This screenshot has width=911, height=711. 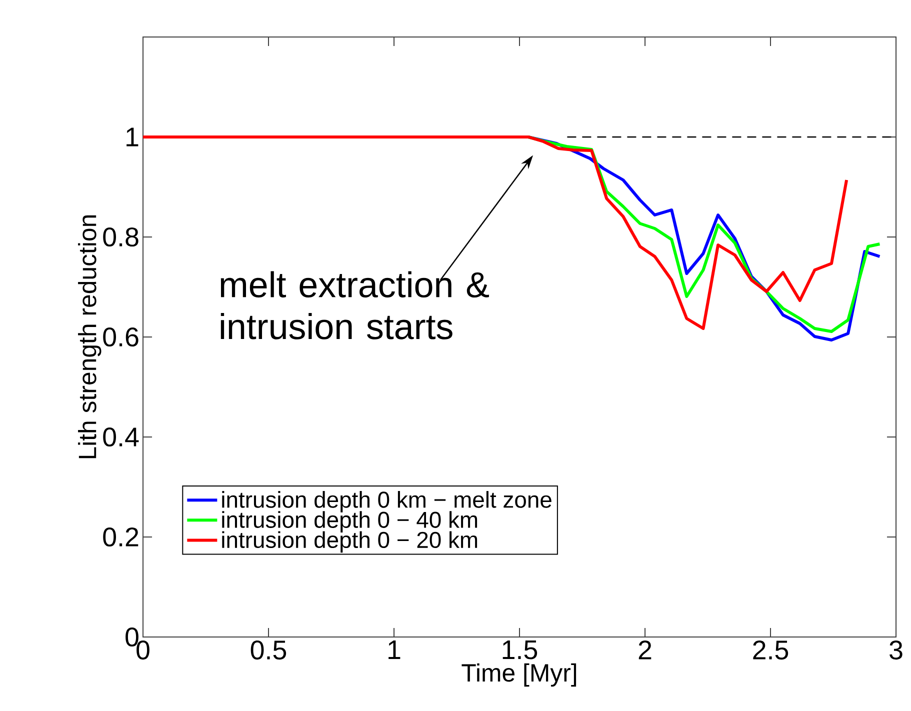 What do you see at coordinates (354, 305) in the screenshot?
I see `annotation: melt extraction & intrusion starts` at bounding box center [354, 305].